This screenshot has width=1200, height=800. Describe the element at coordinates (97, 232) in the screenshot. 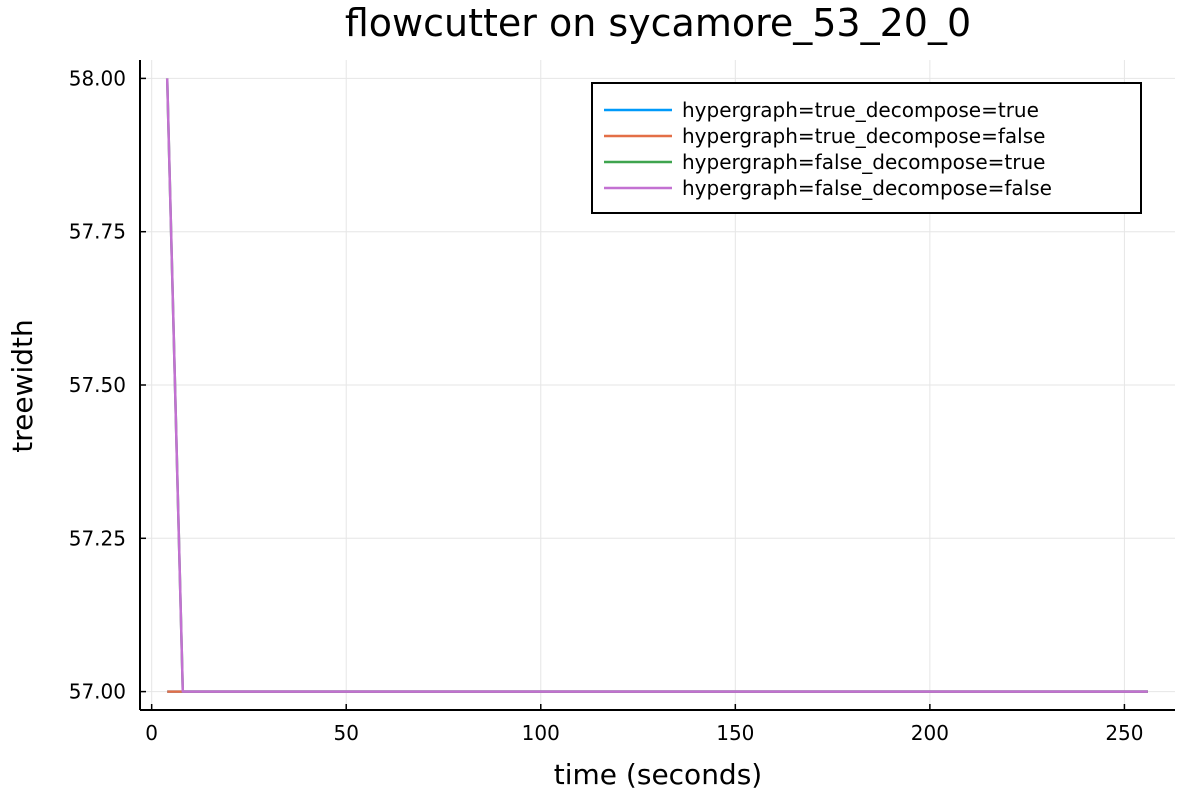

I see `y-tick-label: 57.75` at that location.